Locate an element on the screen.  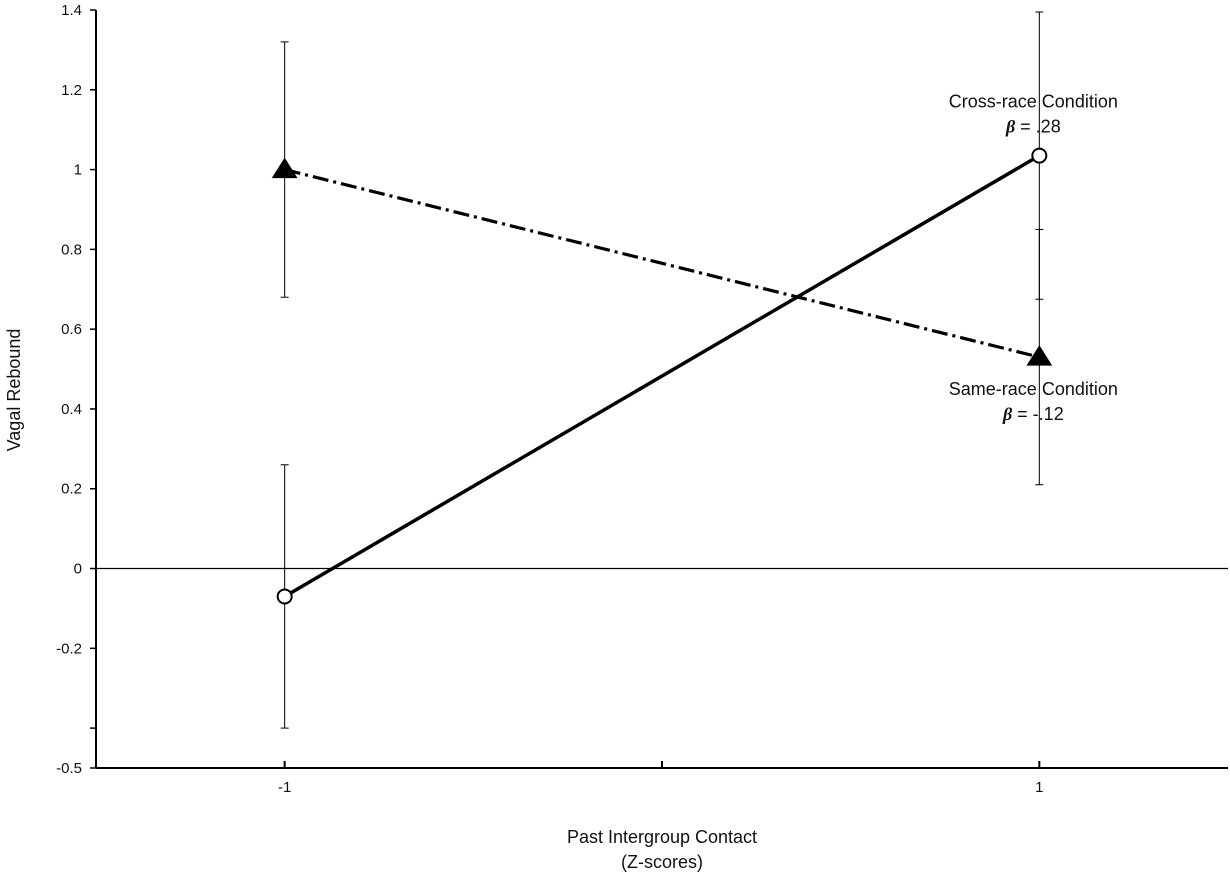
beta-symbol-same: β is located at coordinates (1007, 414).